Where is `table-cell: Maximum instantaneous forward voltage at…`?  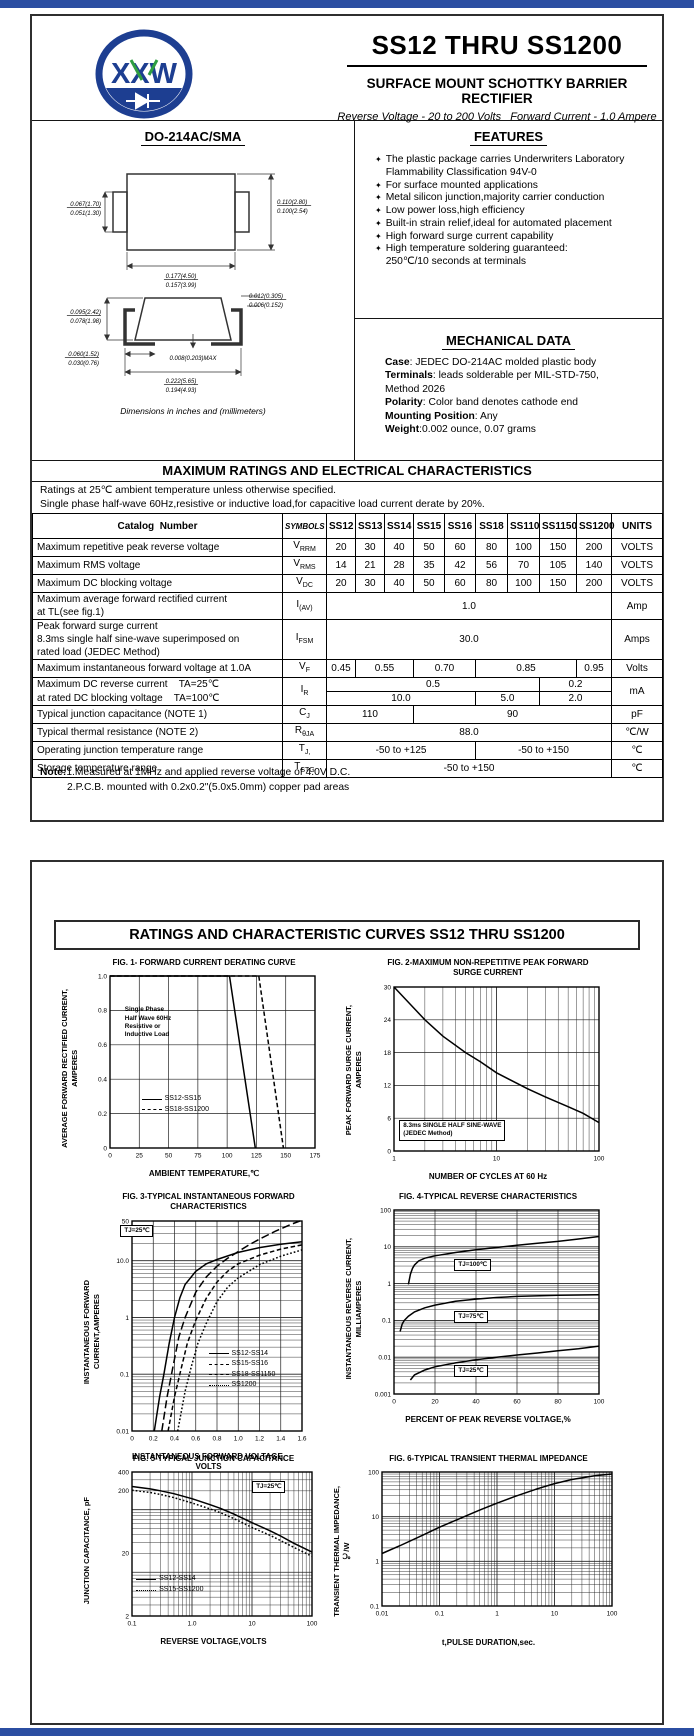 table-cell: Maximum instantaneous forward voltage at… is located at coordinates (157, 668).